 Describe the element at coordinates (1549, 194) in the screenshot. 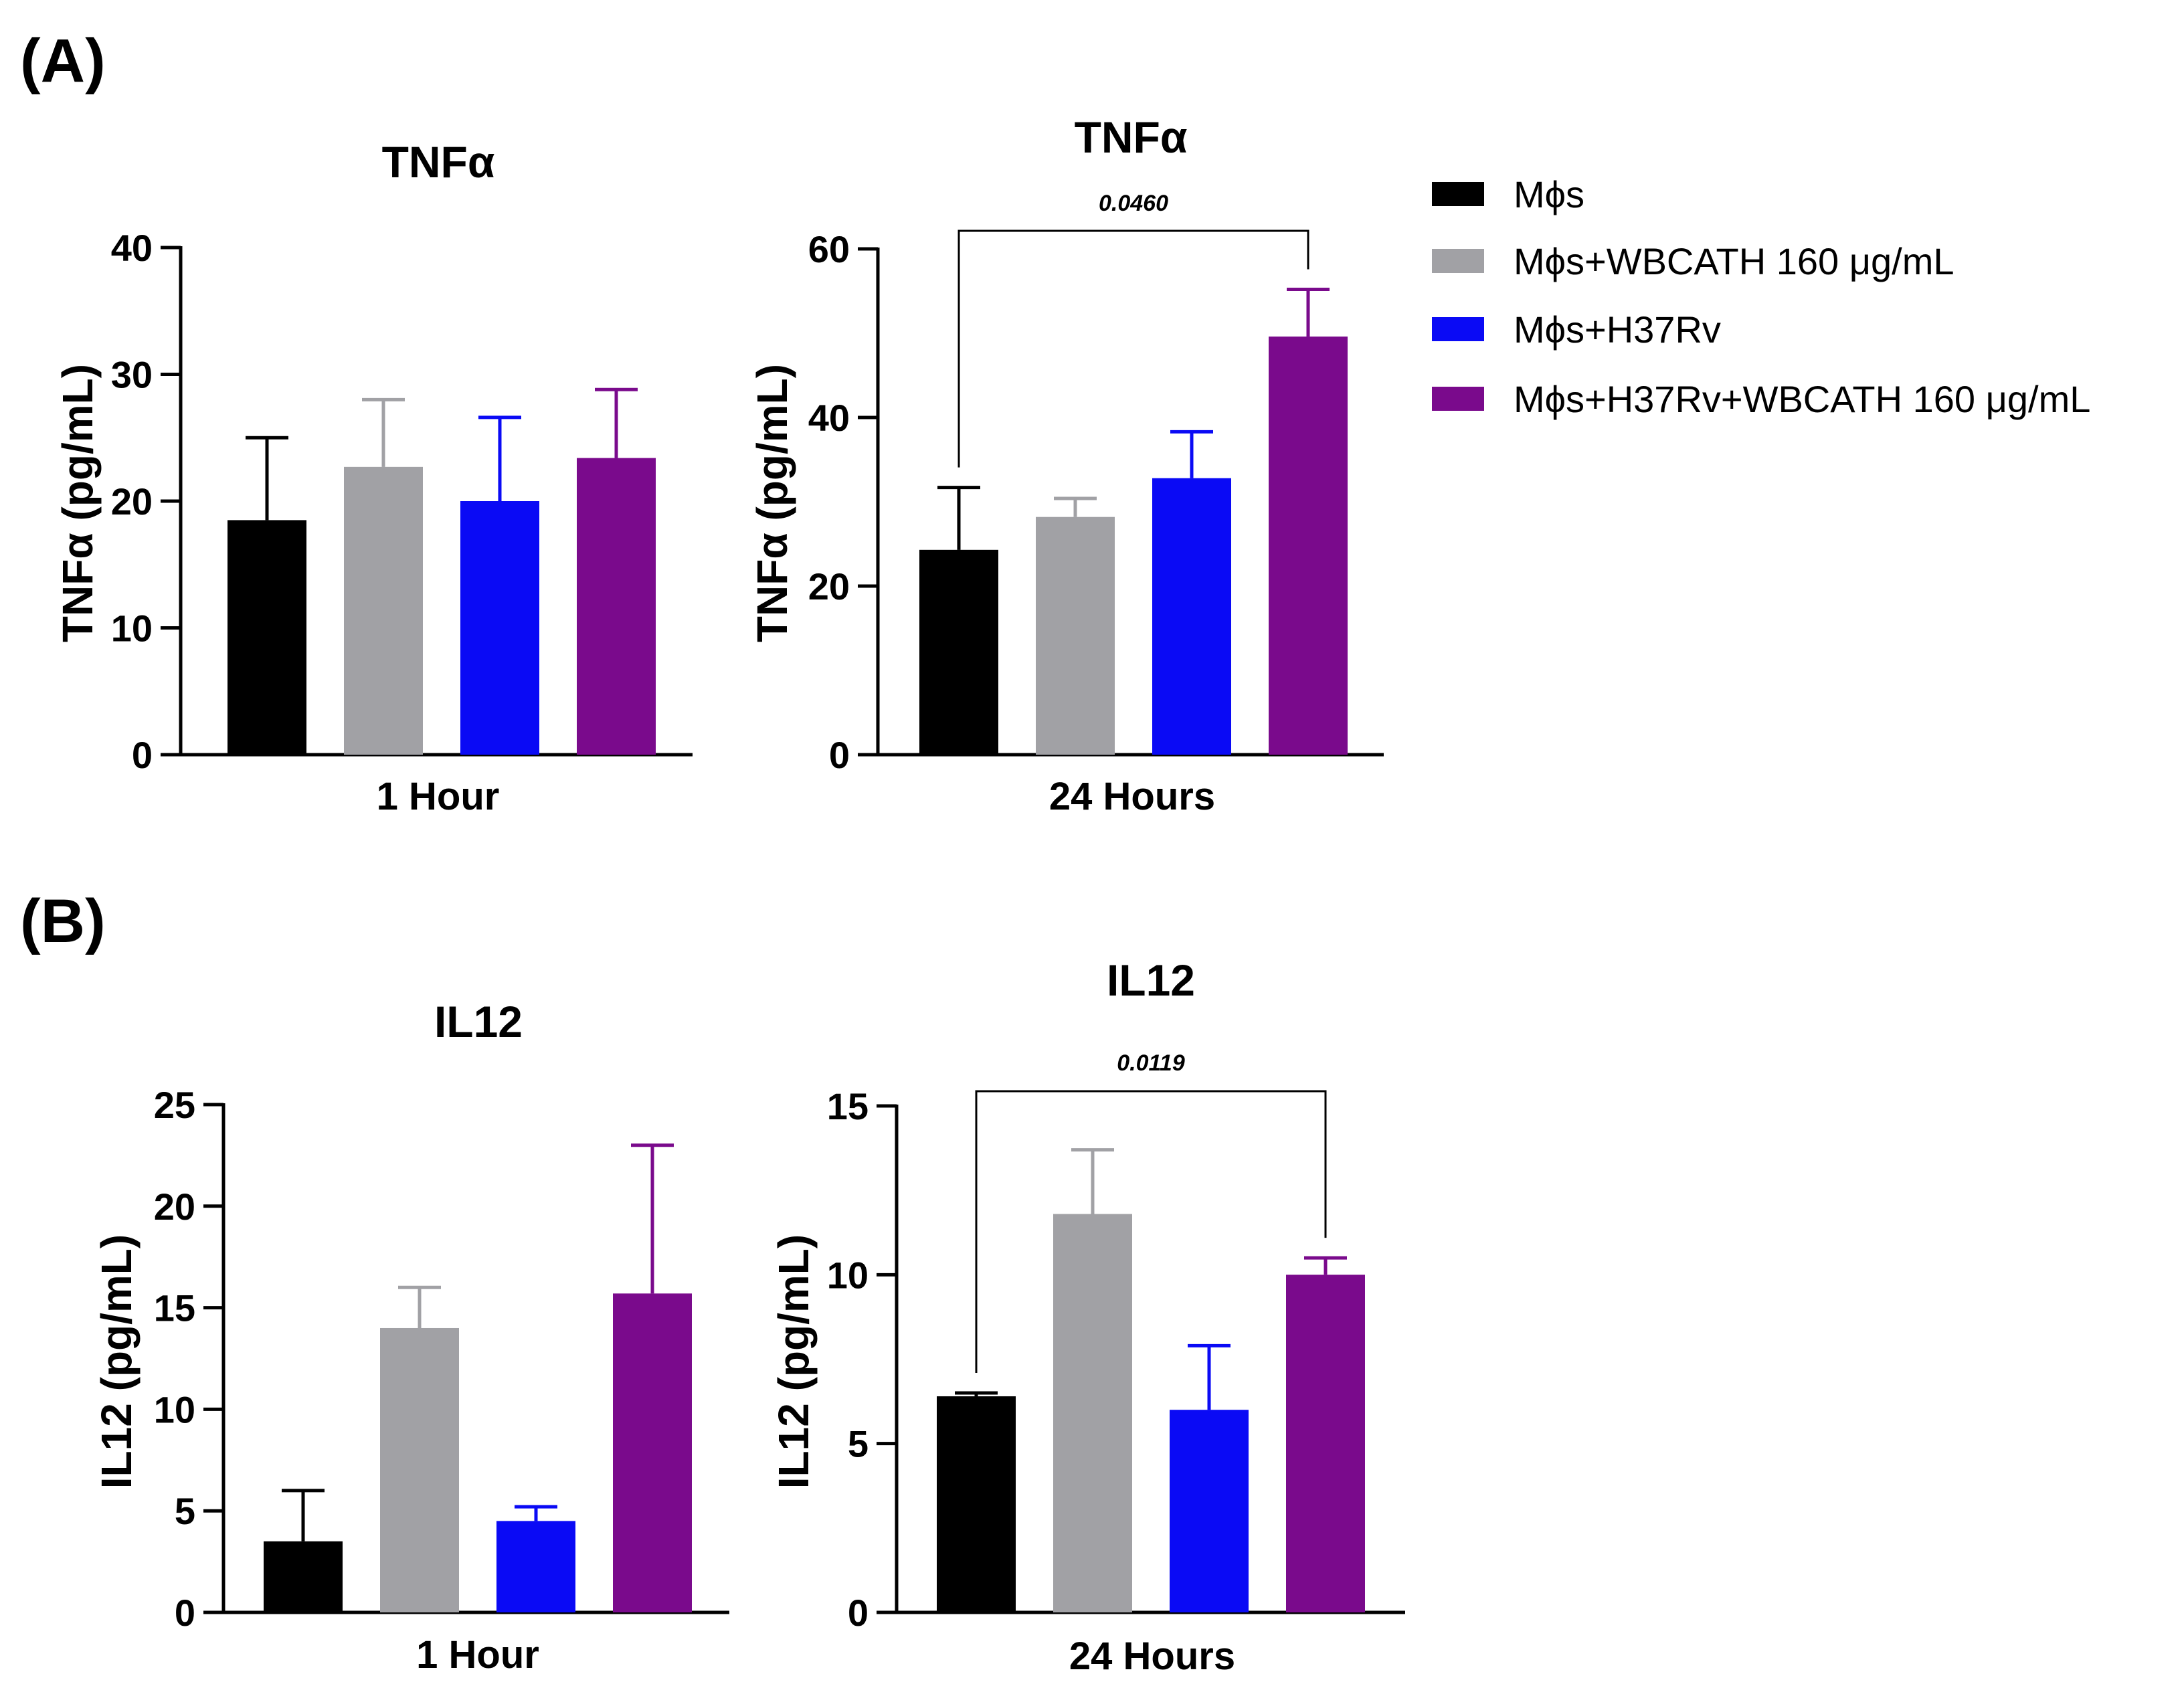

I see `legend-label: Mϕs` at that location.